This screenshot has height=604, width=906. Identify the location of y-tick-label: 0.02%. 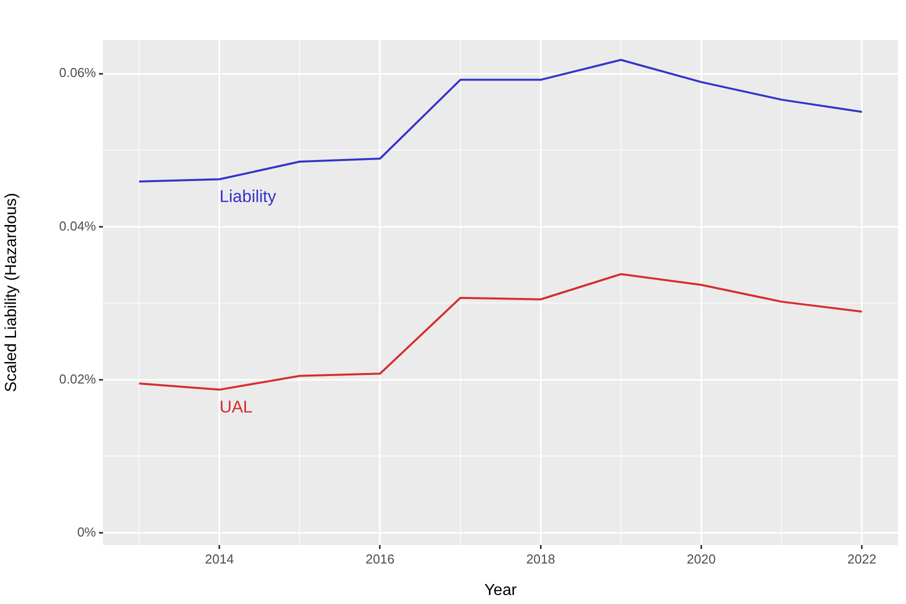
(77, 378).